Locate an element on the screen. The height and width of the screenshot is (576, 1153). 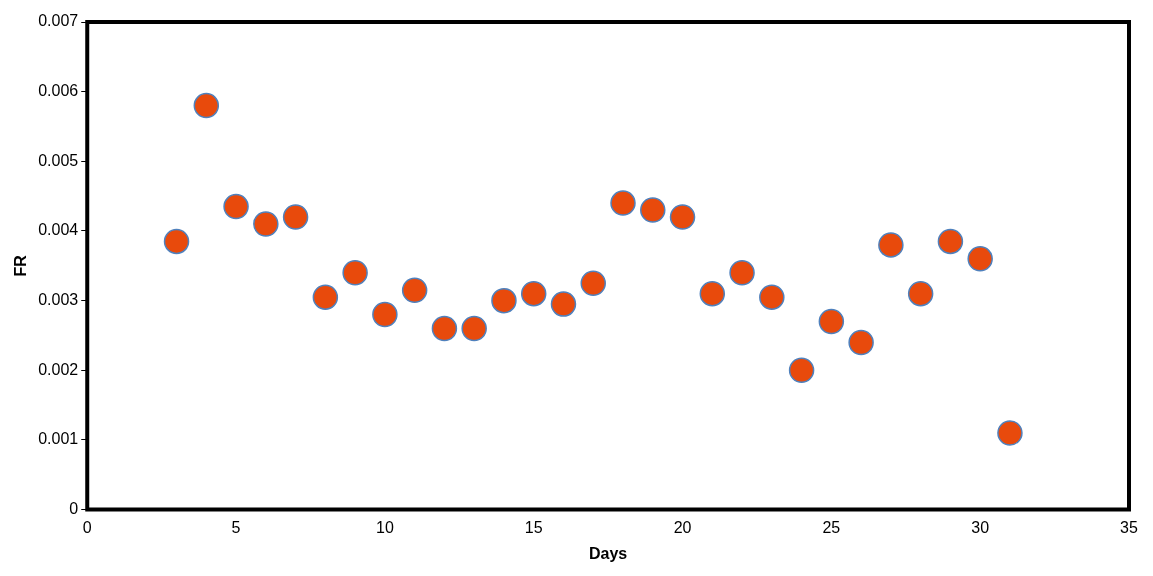
y-tick-label: 0.007 is located at coordinates (58, 21).